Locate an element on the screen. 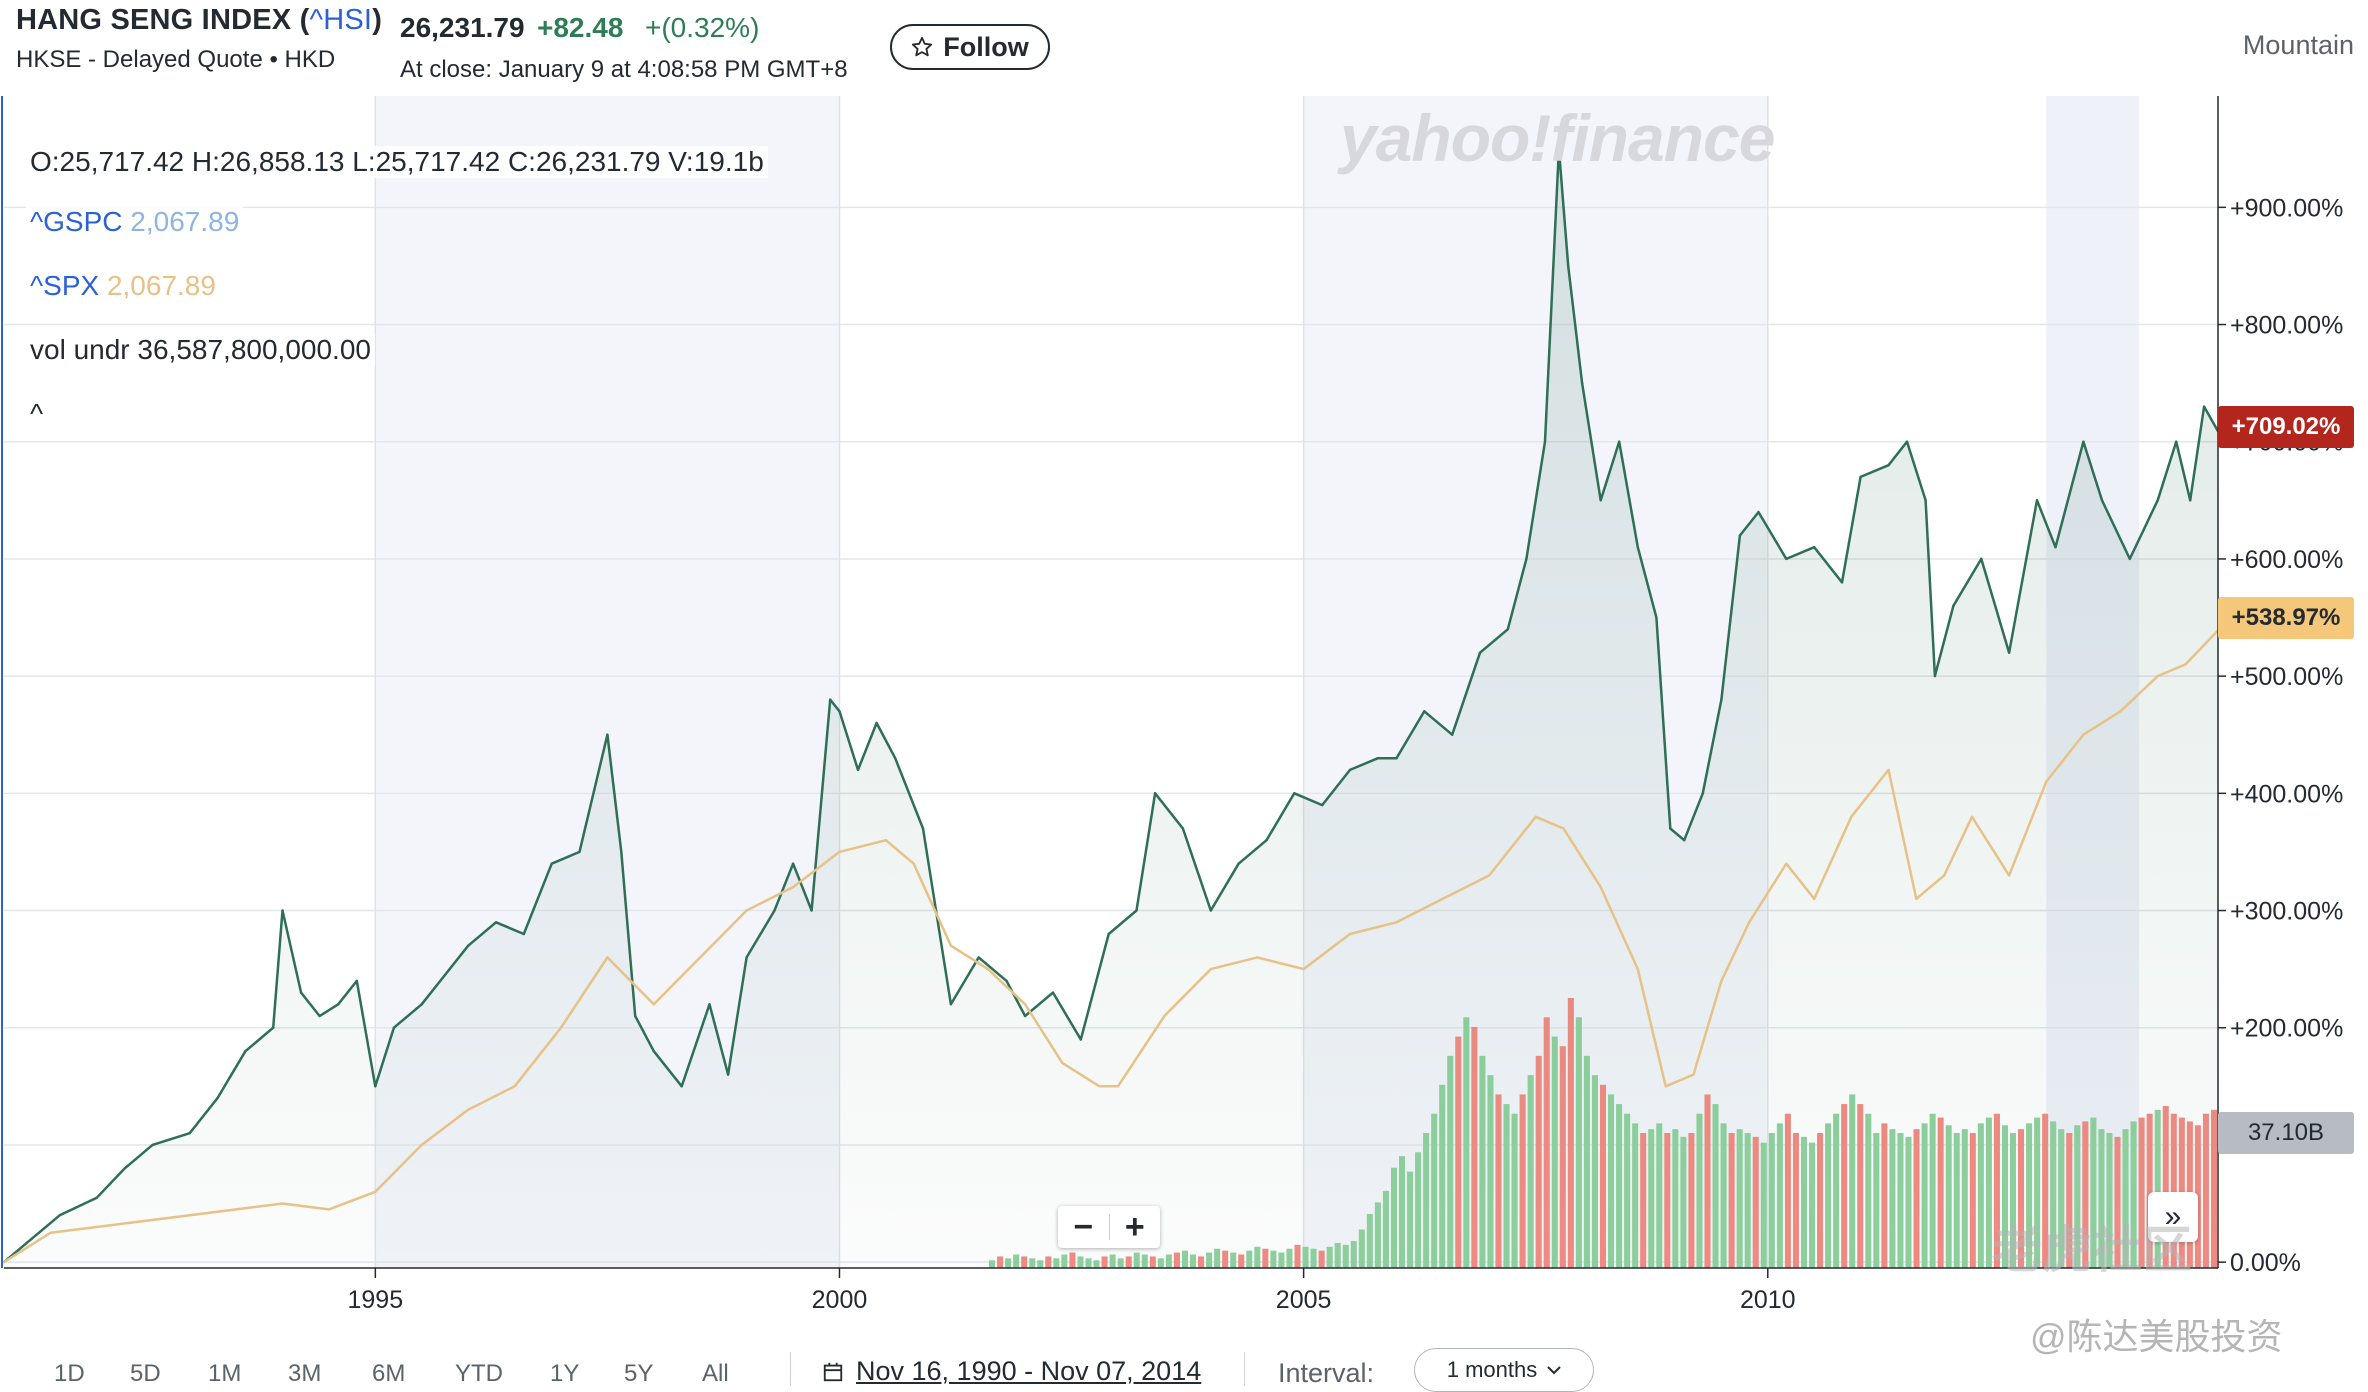 This screenshot has height=1392, width=2368. legend-gspc-name: ^GSPC is located at coordinates (76, 221).